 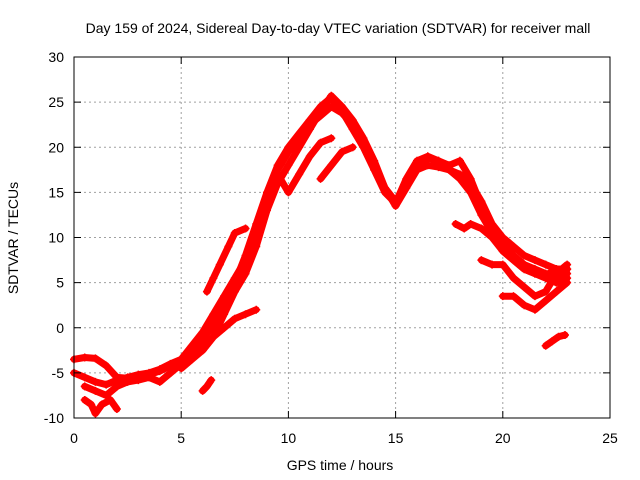 I want to click on x-tick-label: 20, so click(x=503, y=438).